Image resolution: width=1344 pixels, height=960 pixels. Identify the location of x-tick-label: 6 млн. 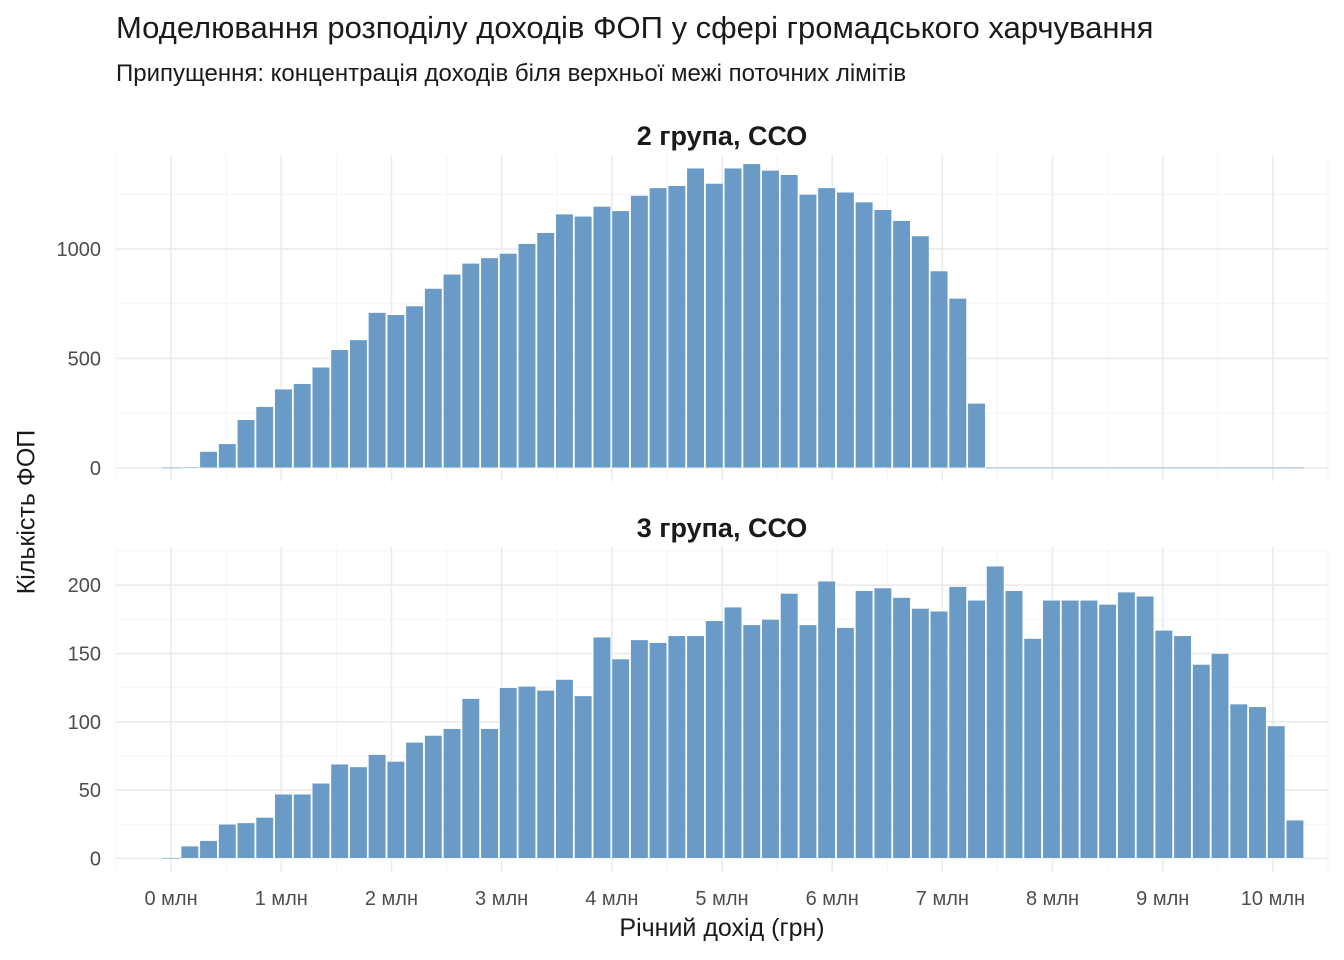
(832, 899).